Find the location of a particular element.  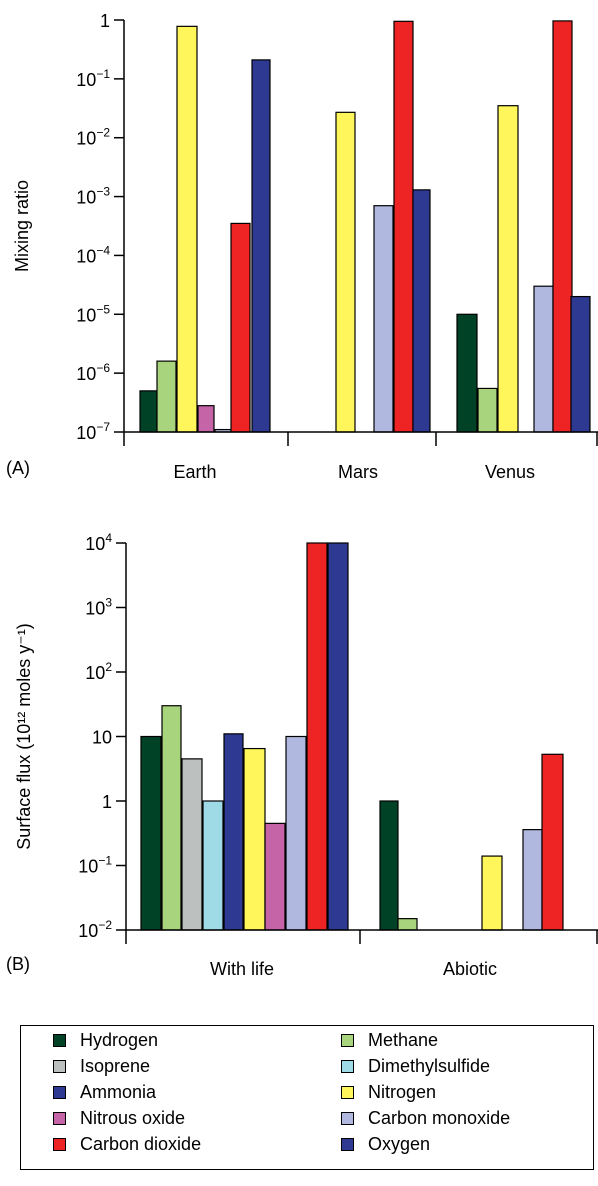

y-axis-label: Mixing ratio is located at coordinates (22, 226).